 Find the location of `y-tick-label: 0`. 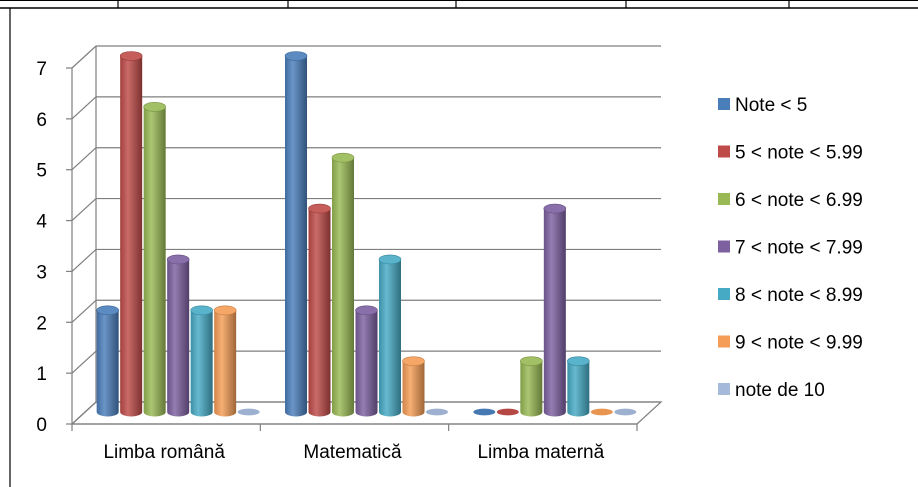

y-tick-label: 0 is located at coordinates (41, 425).